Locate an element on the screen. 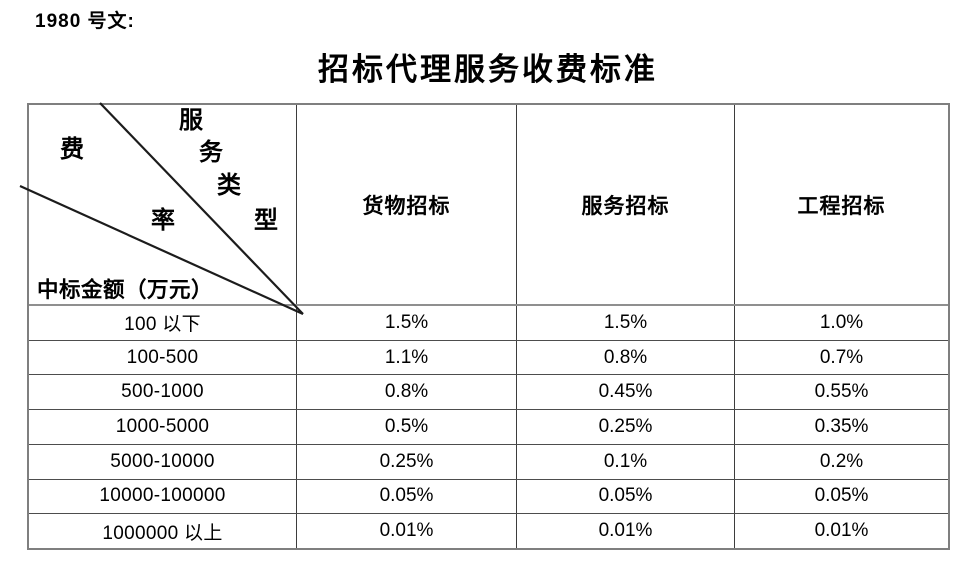  table-row: 10000-100000 0.05% 0.05% 0.05% is located at coordinates (488, 497).